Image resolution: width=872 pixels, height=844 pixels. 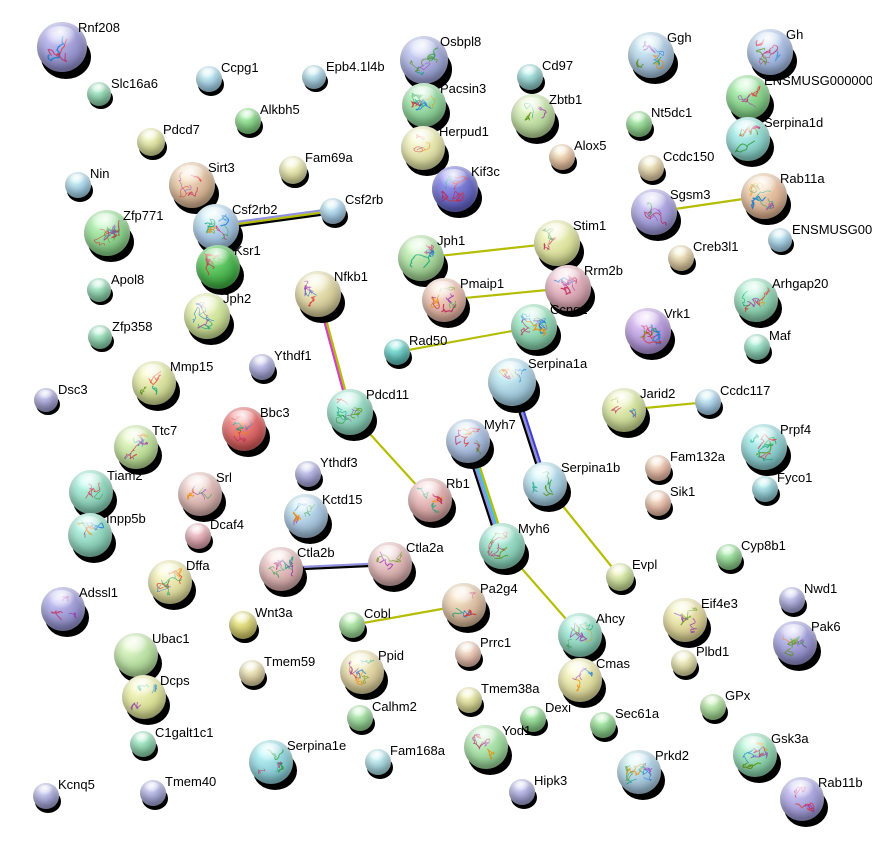 What do you see at coordinates (796, 429) in the screenshot?
I see `protein-label-prpf4: Prpf4` at bounding box center [796, 429].